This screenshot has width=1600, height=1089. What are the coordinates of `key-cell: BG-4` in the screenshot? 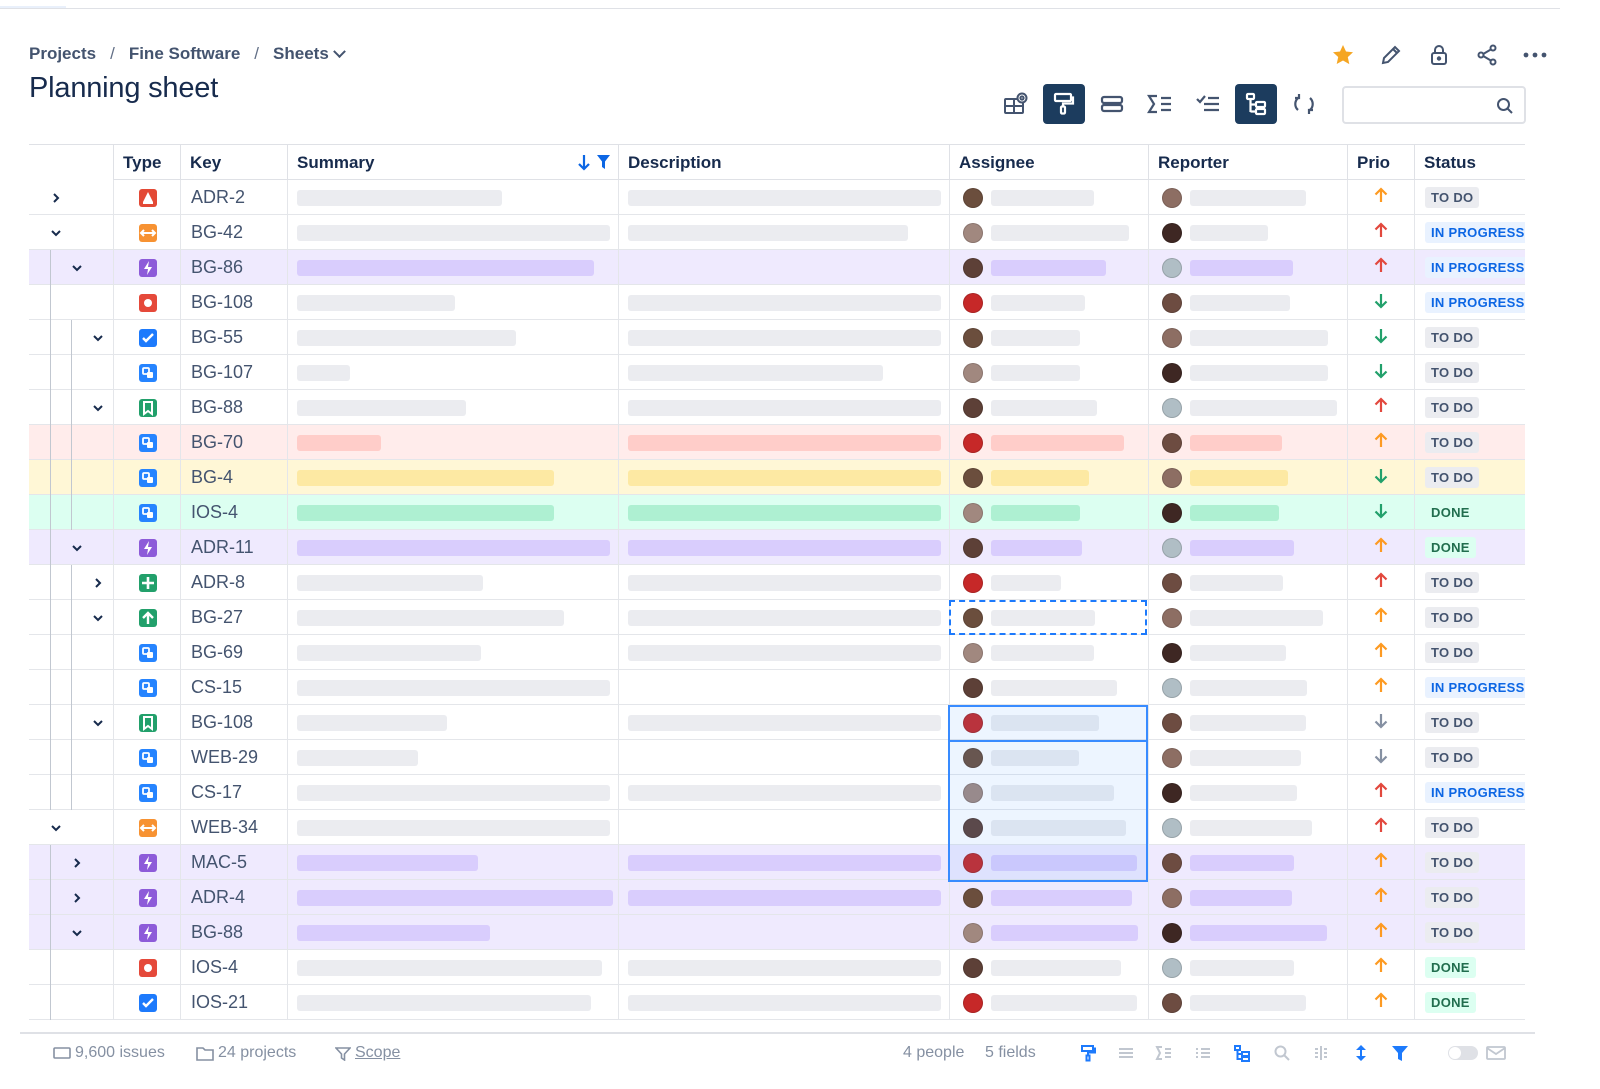 It's located at (233, 477).